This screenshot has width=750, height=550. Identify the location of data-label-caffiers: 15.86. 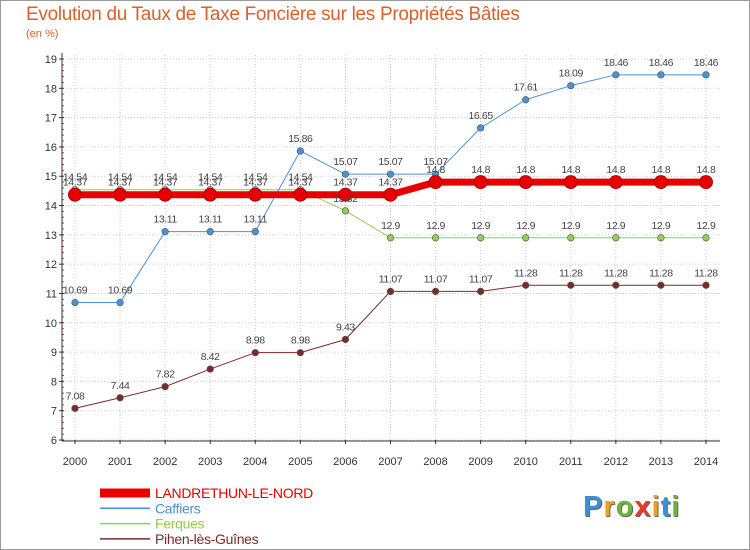
(300, 139).